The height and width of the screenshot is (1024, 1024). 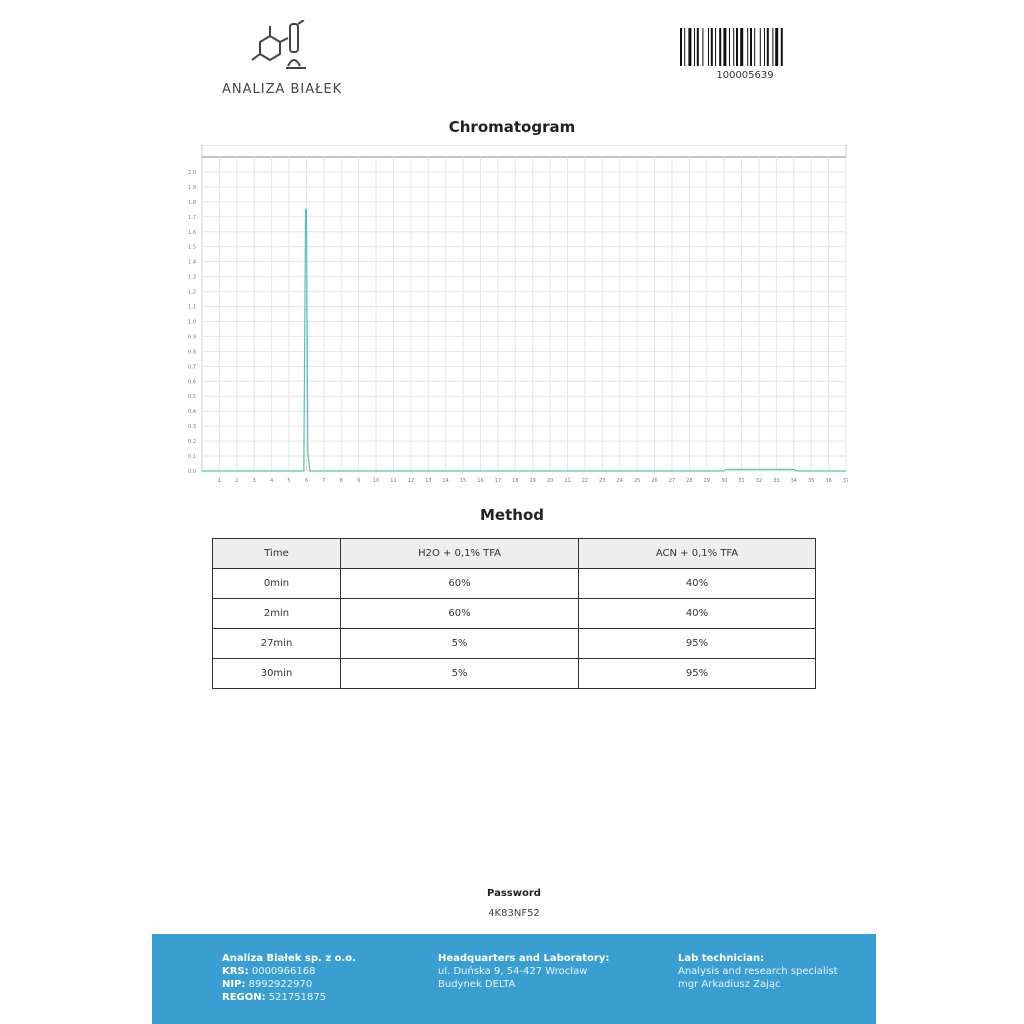 I want to click on table-row: 30min 5% 95%, so click(x=514, y=673).